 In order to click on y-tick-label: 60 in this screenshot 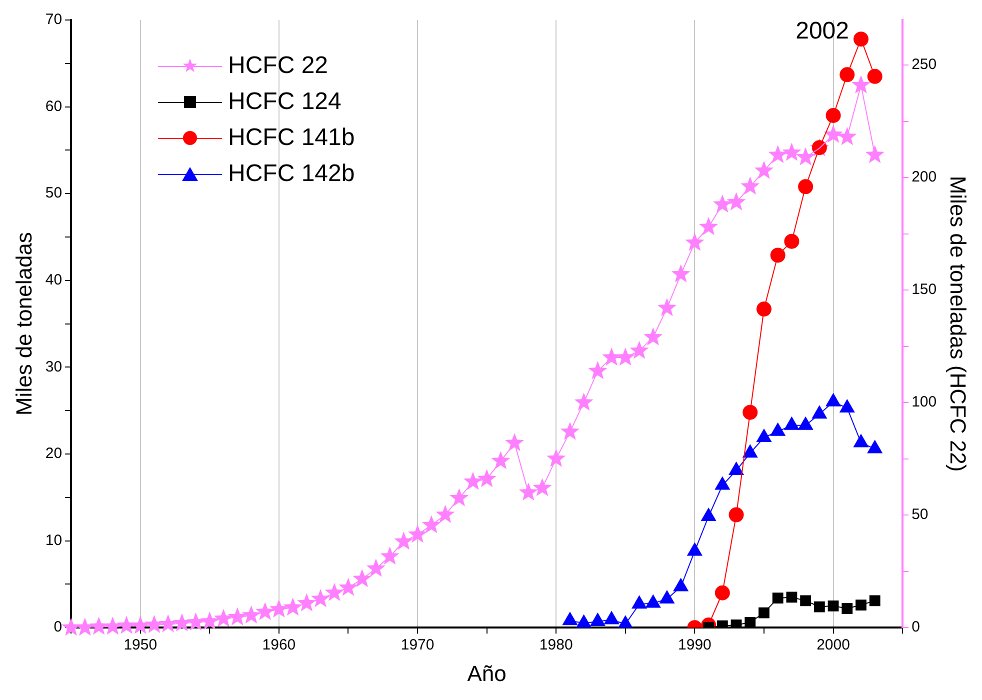, I will do `click(53, 106)`.